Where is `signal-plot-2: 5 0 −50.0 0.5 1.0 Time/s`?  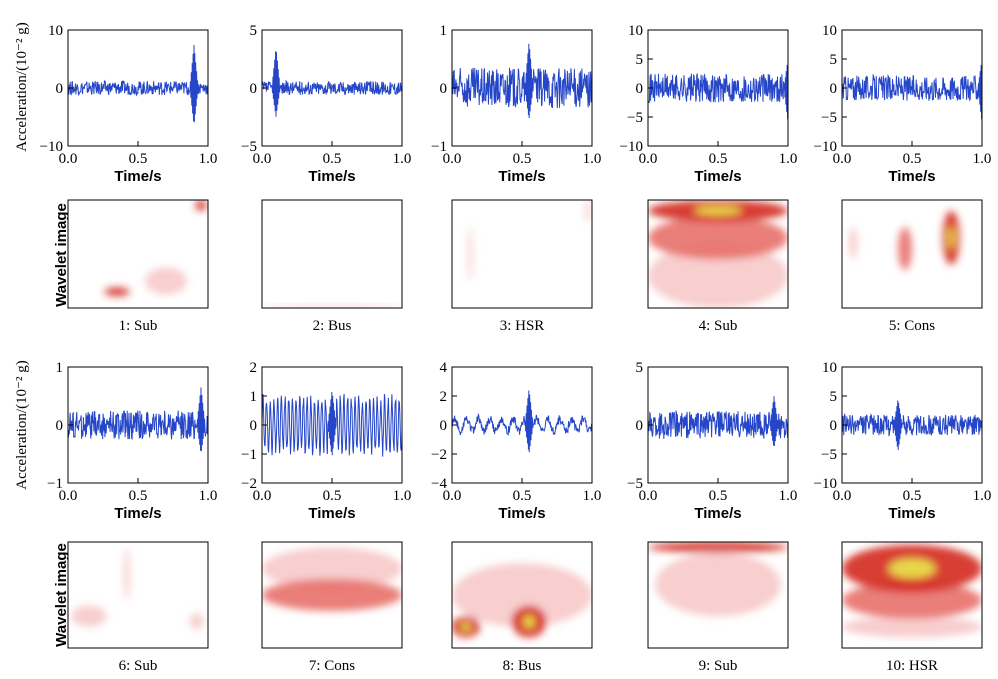 signal-plot-2: 5 0 −50.0 0.5 1.0 Time/s is located at coordinates (326, 104).